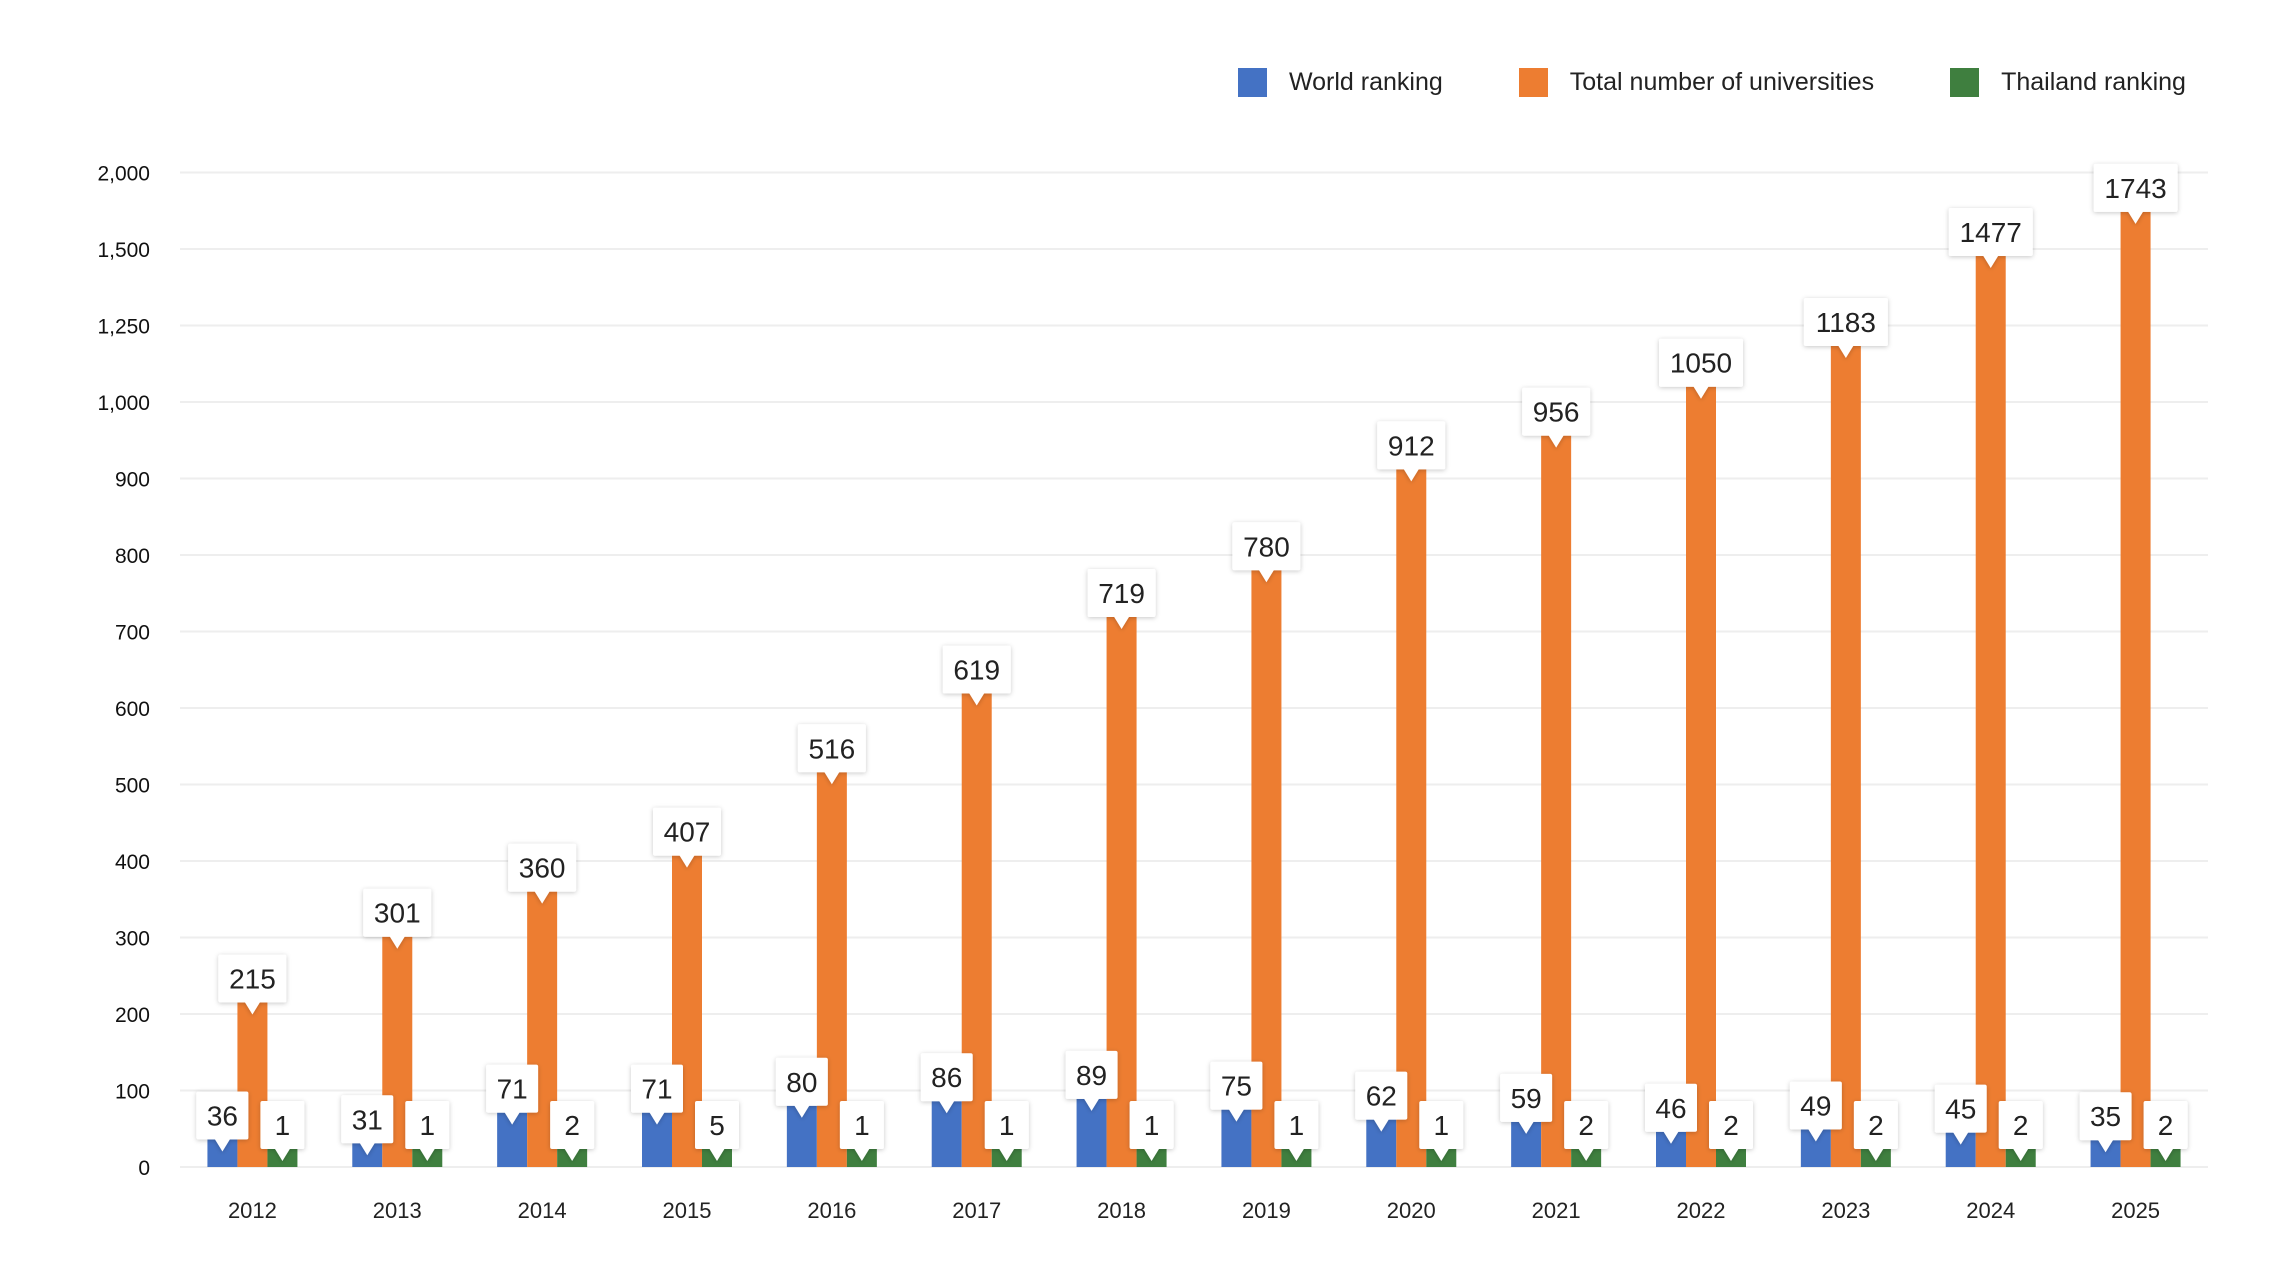 Image resolution: width=2295 pixels, height=1280 pixels. What do you see at coordinates (542, 1210) in the screenshot?
I see `x-tick-label: 2014` at bounding box center [542, 1210].